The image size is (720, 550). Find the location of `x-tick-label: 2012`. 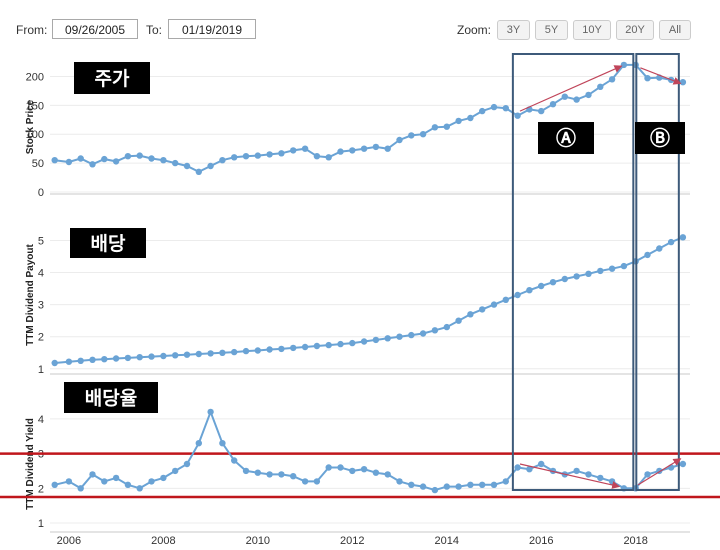

x-tick-label: 2012 is located at coordinates (352, 541).